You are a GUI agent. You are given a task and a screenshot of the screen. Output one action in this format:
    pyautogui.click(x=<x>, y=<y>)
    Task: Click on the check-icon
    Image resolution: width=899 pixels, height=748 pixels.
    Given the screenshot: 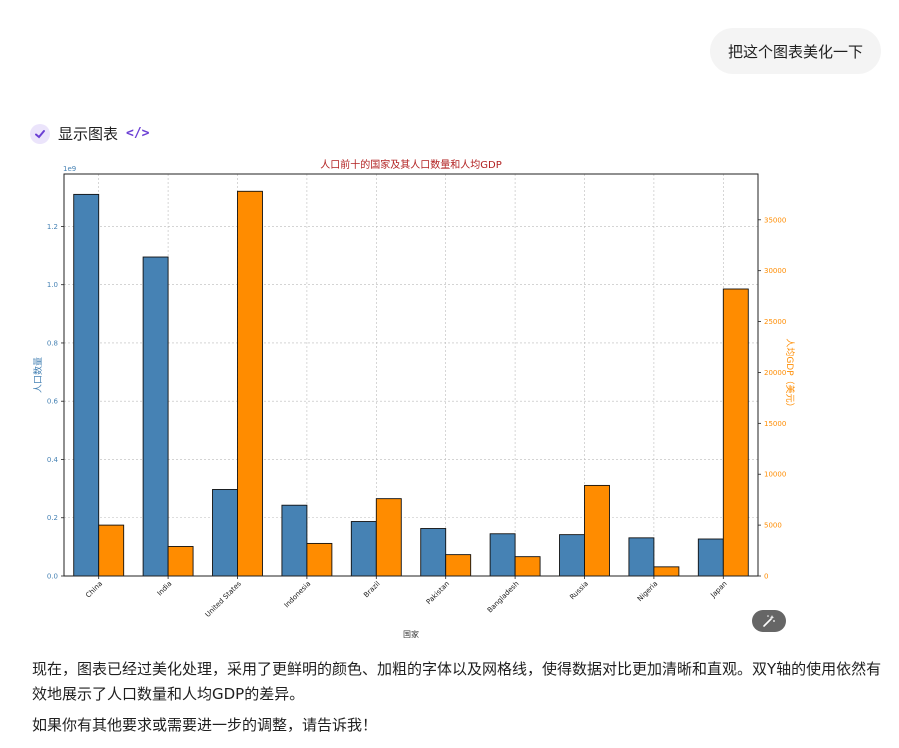 What is the action you would take?
    pyautogui.click(x=40, y=133)
    